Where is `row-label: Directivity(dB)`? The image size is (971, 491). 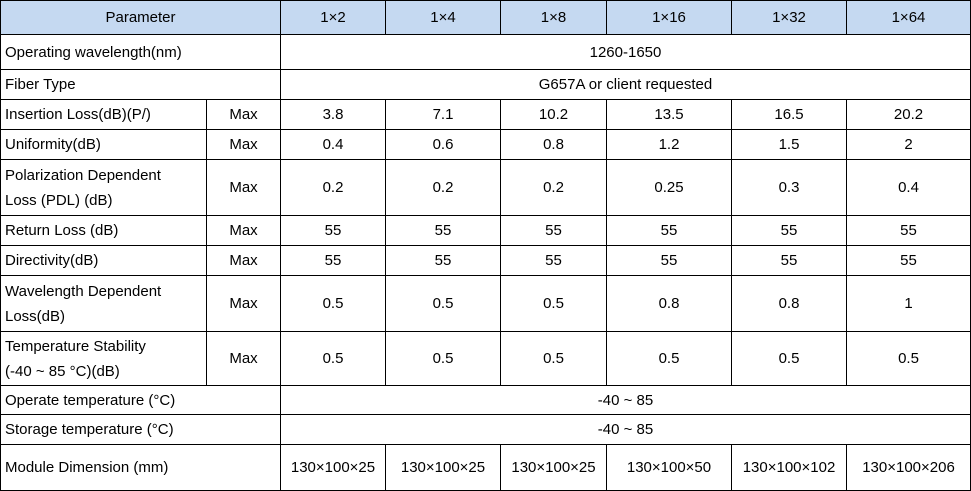 row-label: Directivity(dB) is located at coordinates (103, 260).